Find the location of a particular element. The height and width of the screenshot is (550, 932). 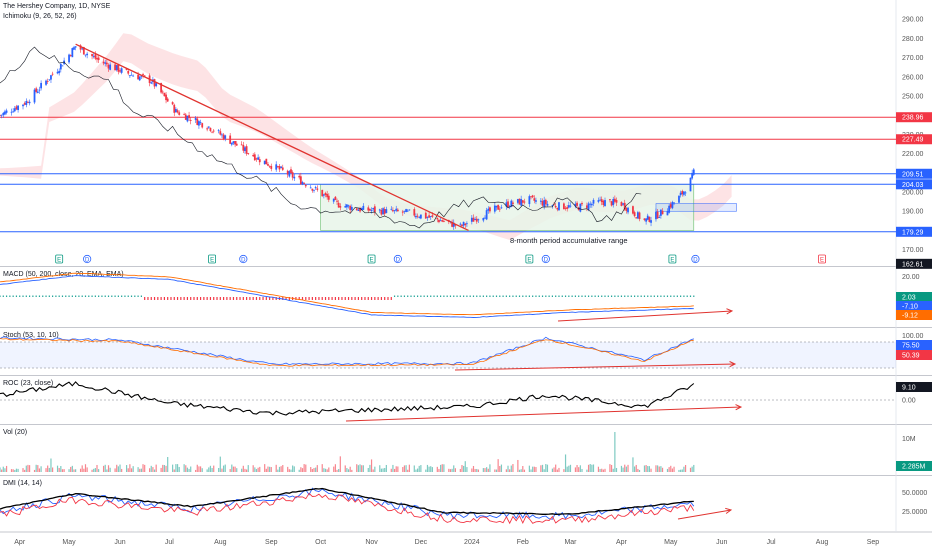

roc-series-line is located at coordinates (347, 398).